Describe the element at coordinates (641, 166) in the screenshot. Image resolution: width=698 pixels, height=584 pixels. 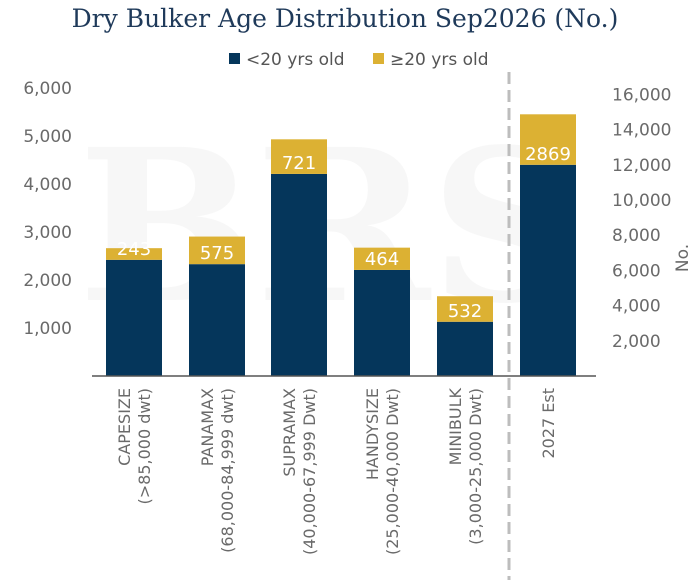
I see `right-tick-label: 12,000` at that location.